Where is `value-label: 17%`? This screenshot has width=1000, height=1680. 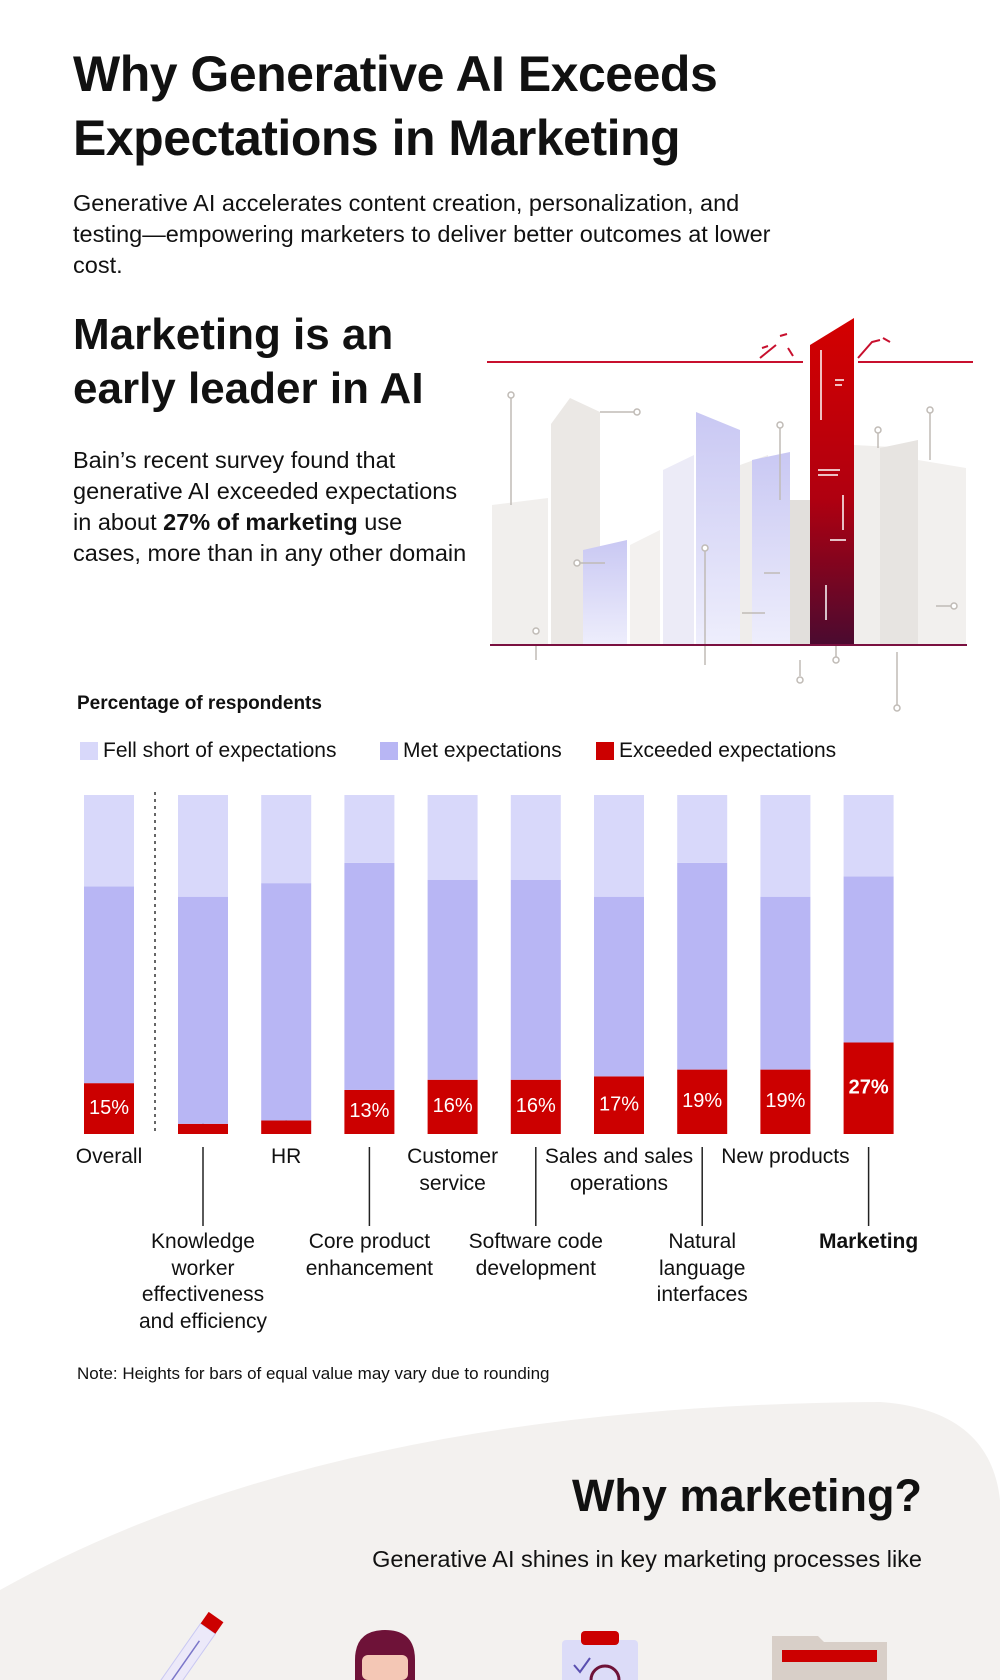 value-label: 17% is located at coordinates (619, 1104).